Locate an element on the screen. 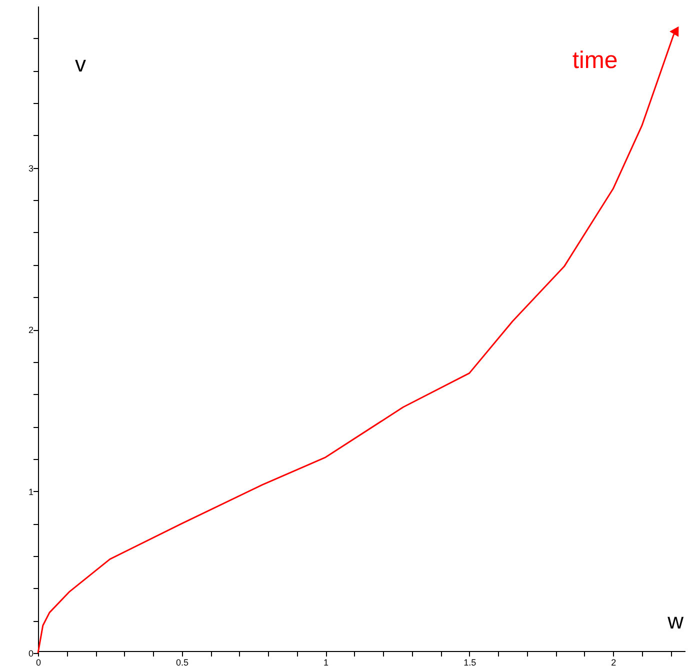  x-tick-label: 2 is located at coordinates (613, 662).